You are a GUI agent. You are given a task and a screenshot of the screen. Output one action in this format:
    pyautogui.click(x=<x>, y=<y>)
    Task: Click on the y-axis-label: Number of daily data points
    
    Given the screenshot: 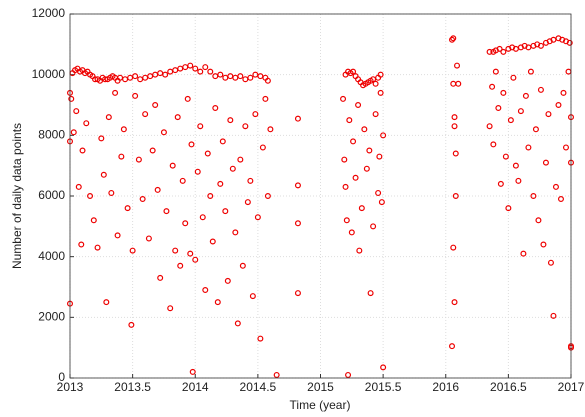 What is the action you would take?
    pyautogui.click(x=17, y=196)
    